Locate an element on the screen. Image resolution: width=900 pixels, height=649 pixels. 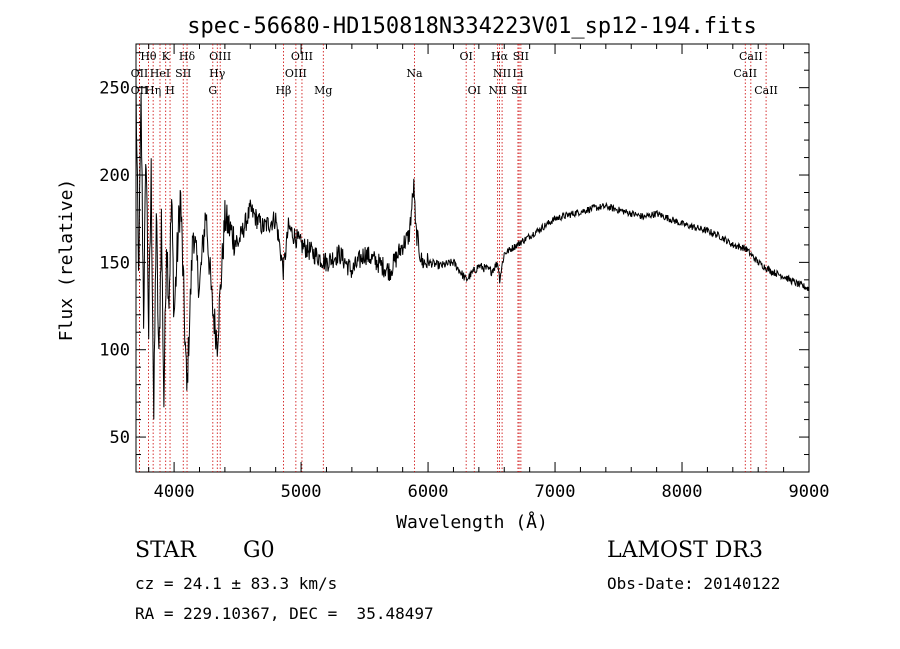
line-label-14: OIII is located at coordinates (296, 73).